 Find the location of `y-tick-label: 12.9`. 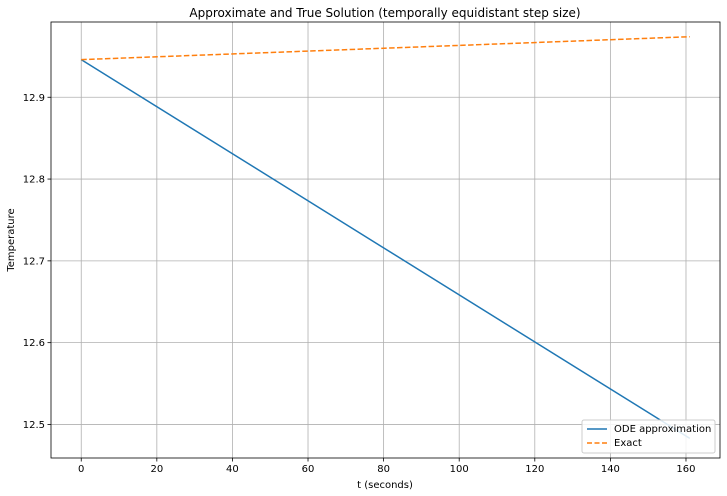

y-tick-label: 12.9 is located at coordinates (34, 98).